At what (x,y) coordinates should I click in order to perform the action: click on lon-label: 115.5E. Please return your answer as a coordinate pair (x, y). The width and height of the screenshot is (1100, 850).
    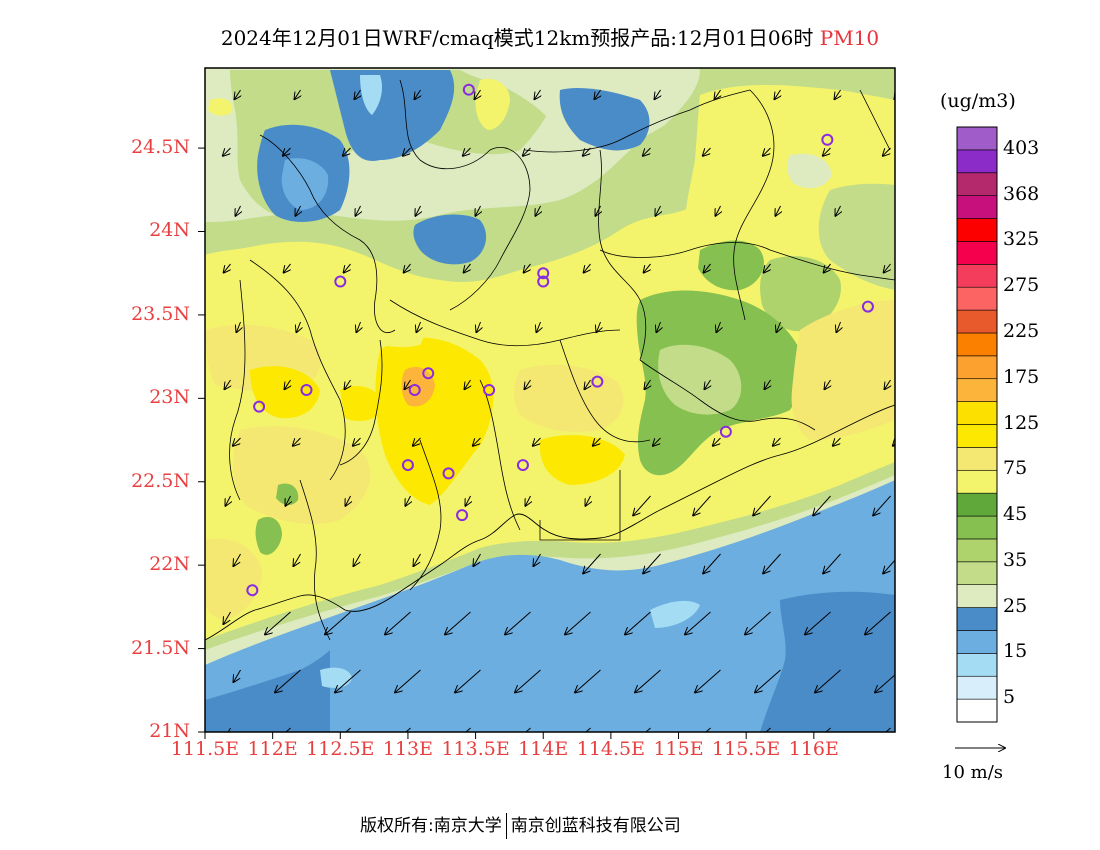
    Looking at the image, I should click on (746, 749).